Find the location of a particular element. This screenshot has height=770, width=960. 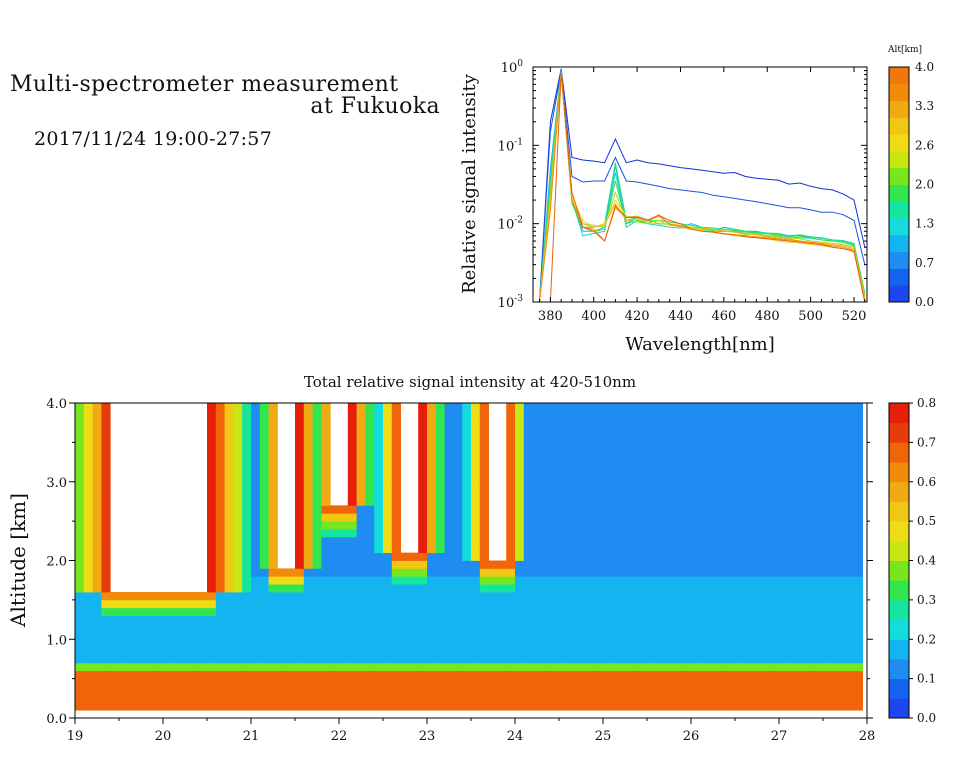

spectrum-y-tick-exp: -3 is located at coordinates (518, 299).